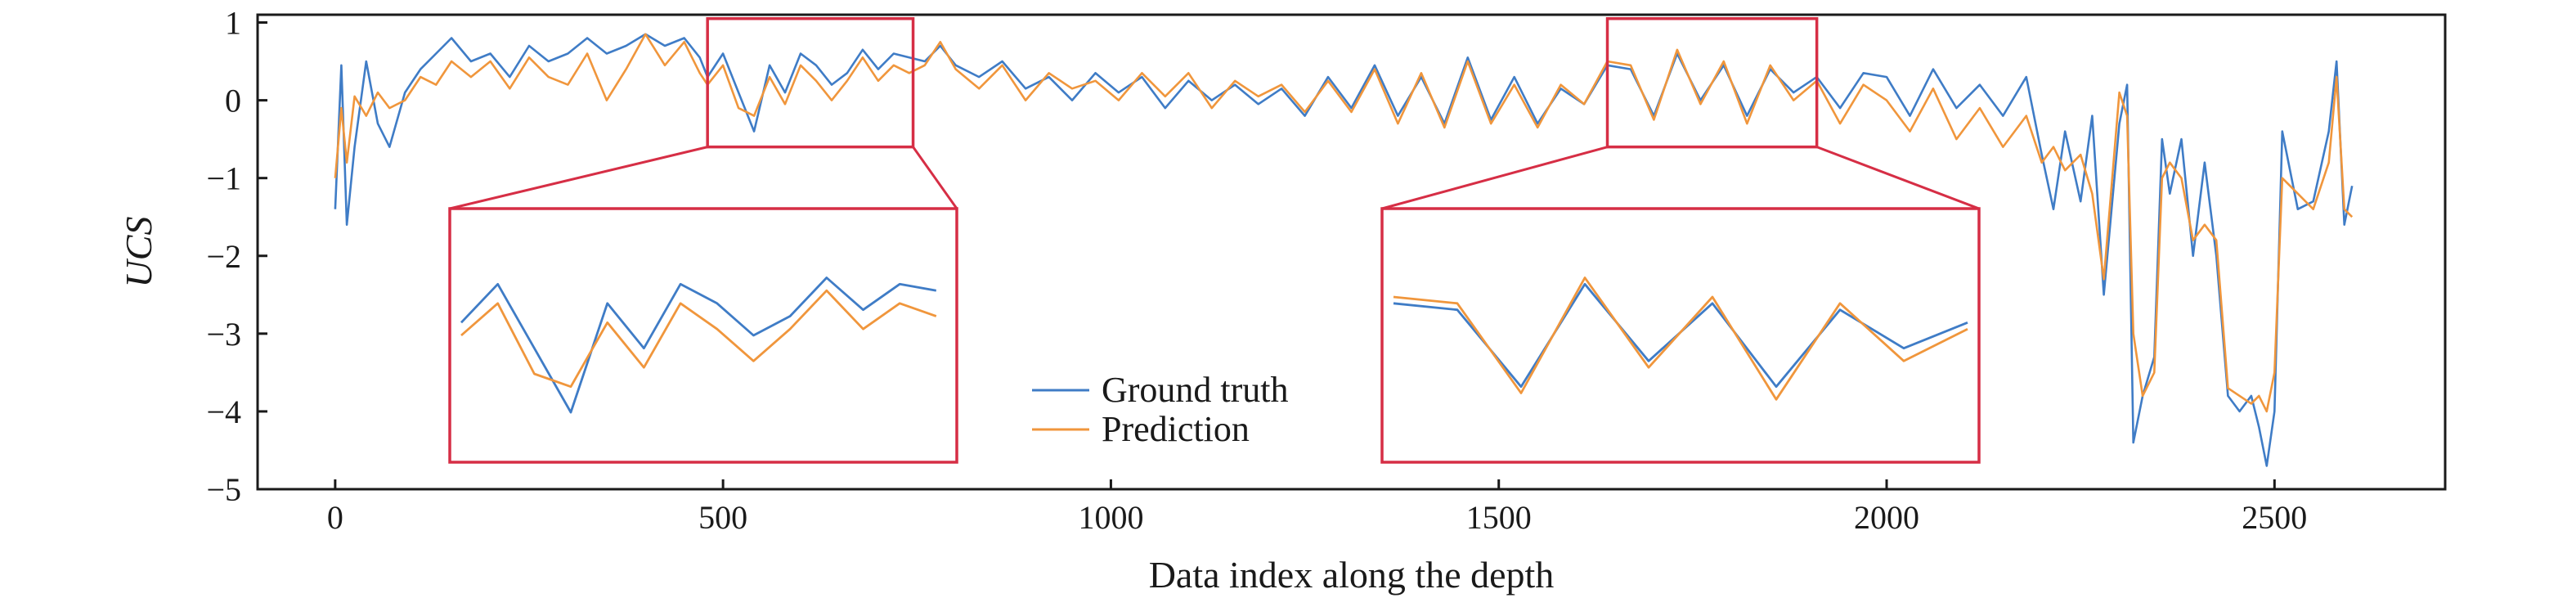 This screenshot has width=2576, height=607. I want to click on x-tick-label: 1000, so click(1111, 517).